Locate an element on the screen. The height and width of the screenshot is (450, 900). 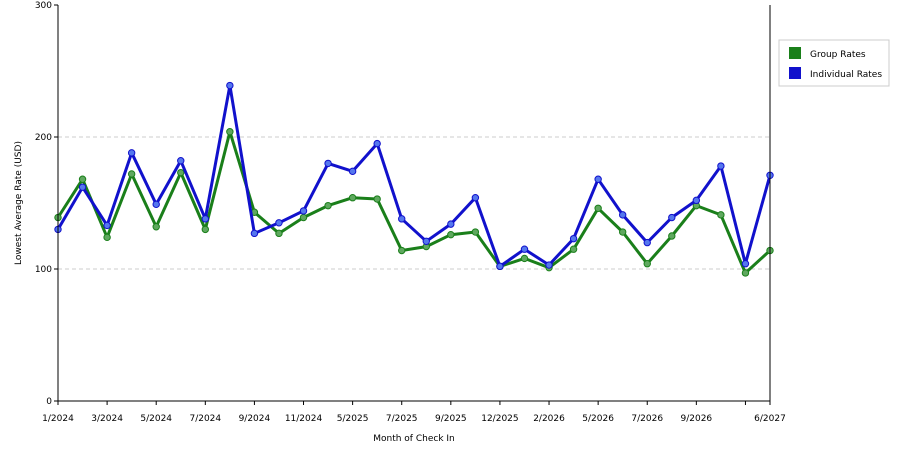
x-tick-label: 11/2024 is located at coordinates (304, 419).